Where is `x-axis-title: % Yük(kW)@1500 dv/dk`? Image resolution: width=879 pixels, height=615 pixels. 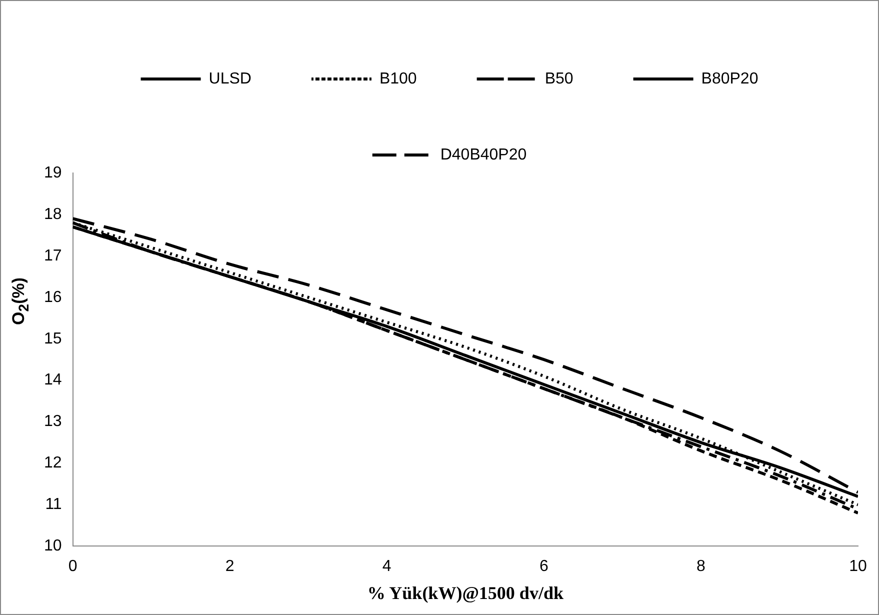 x-axis-title: % Yük(kW)@1500 dv/dk is located at coordinates (465, 592).